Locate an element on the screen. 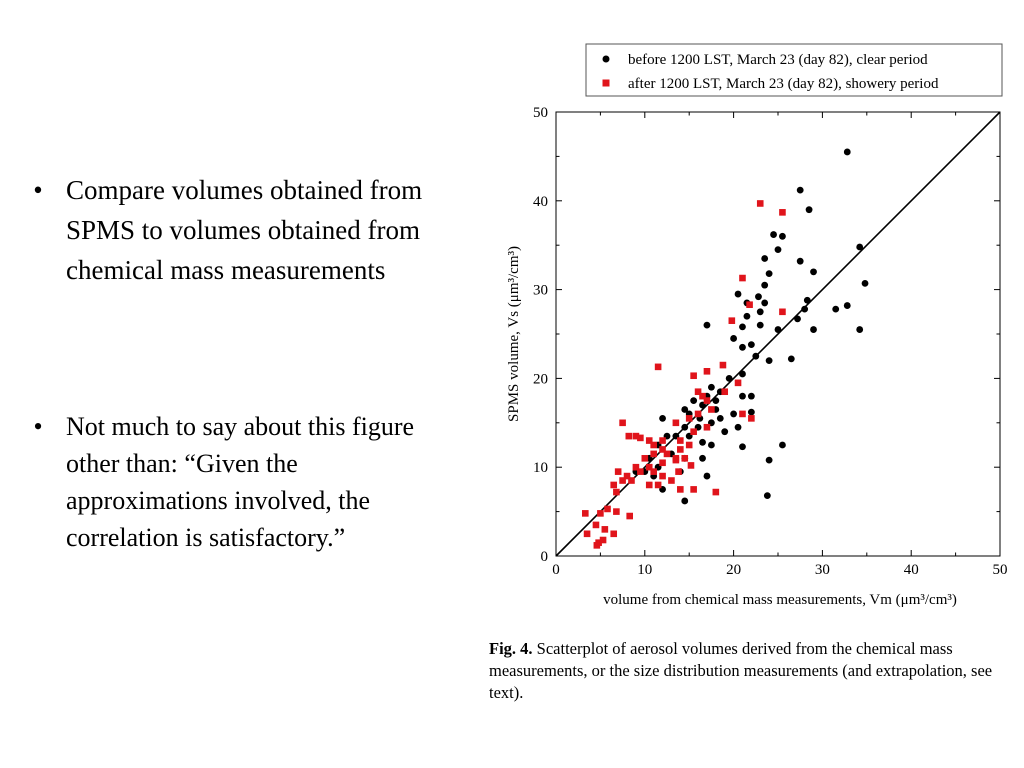  legend-marker-after is located at coordinates (606, 83).